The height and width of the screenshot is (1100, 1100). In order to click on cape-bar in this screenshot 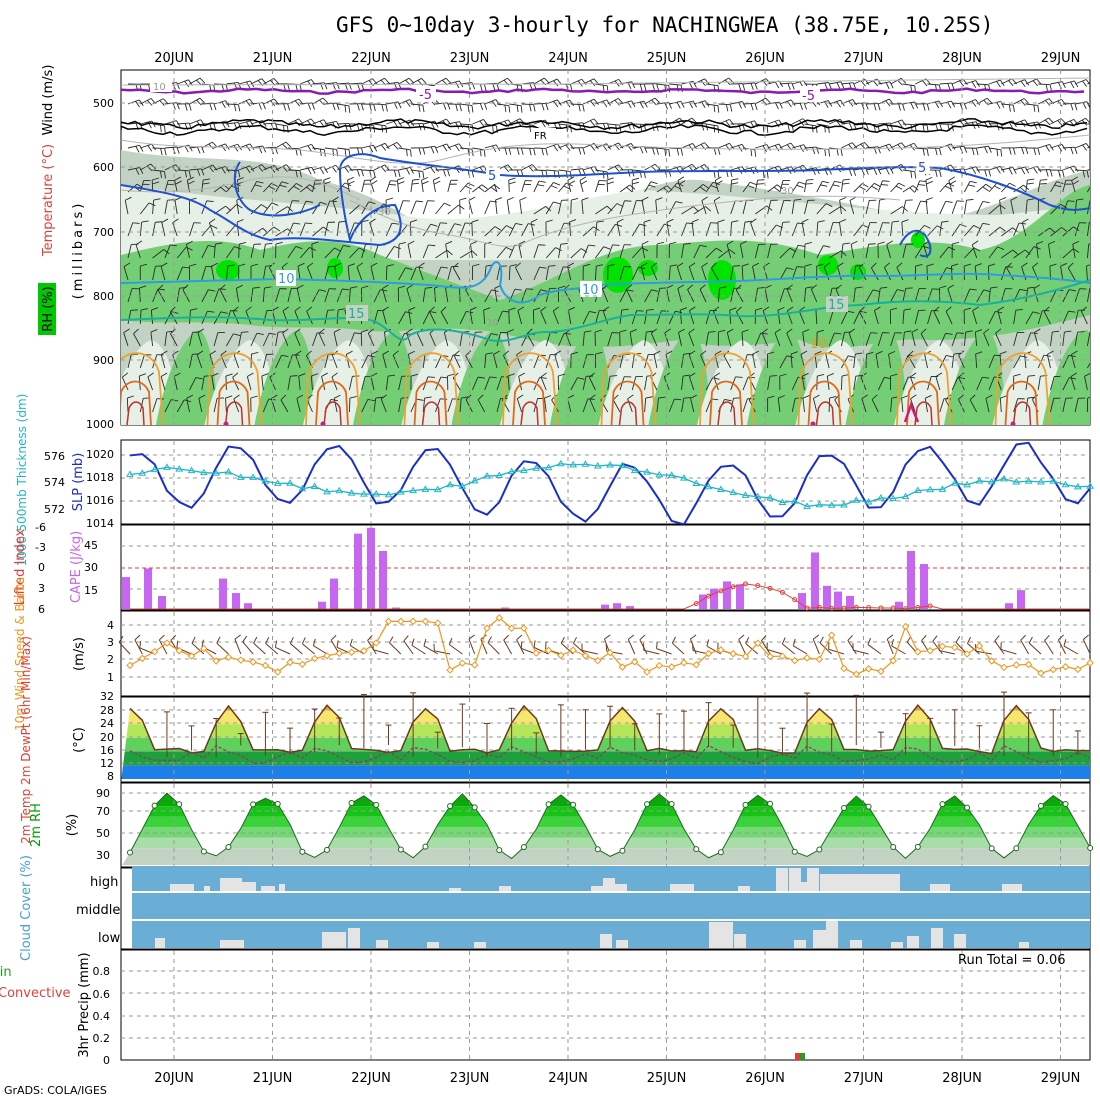, I will do `click(714, 598)`.